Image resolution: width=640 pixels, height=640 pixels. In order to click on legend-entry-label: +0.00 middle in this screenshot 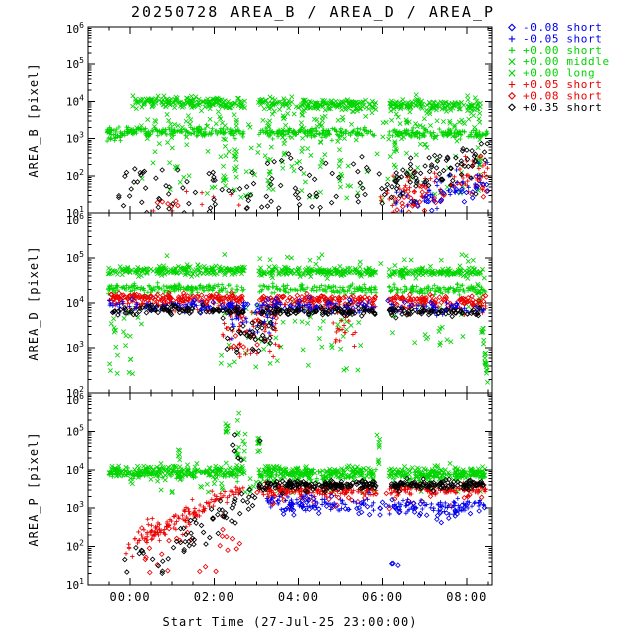, I will do `click(566, 61)`.